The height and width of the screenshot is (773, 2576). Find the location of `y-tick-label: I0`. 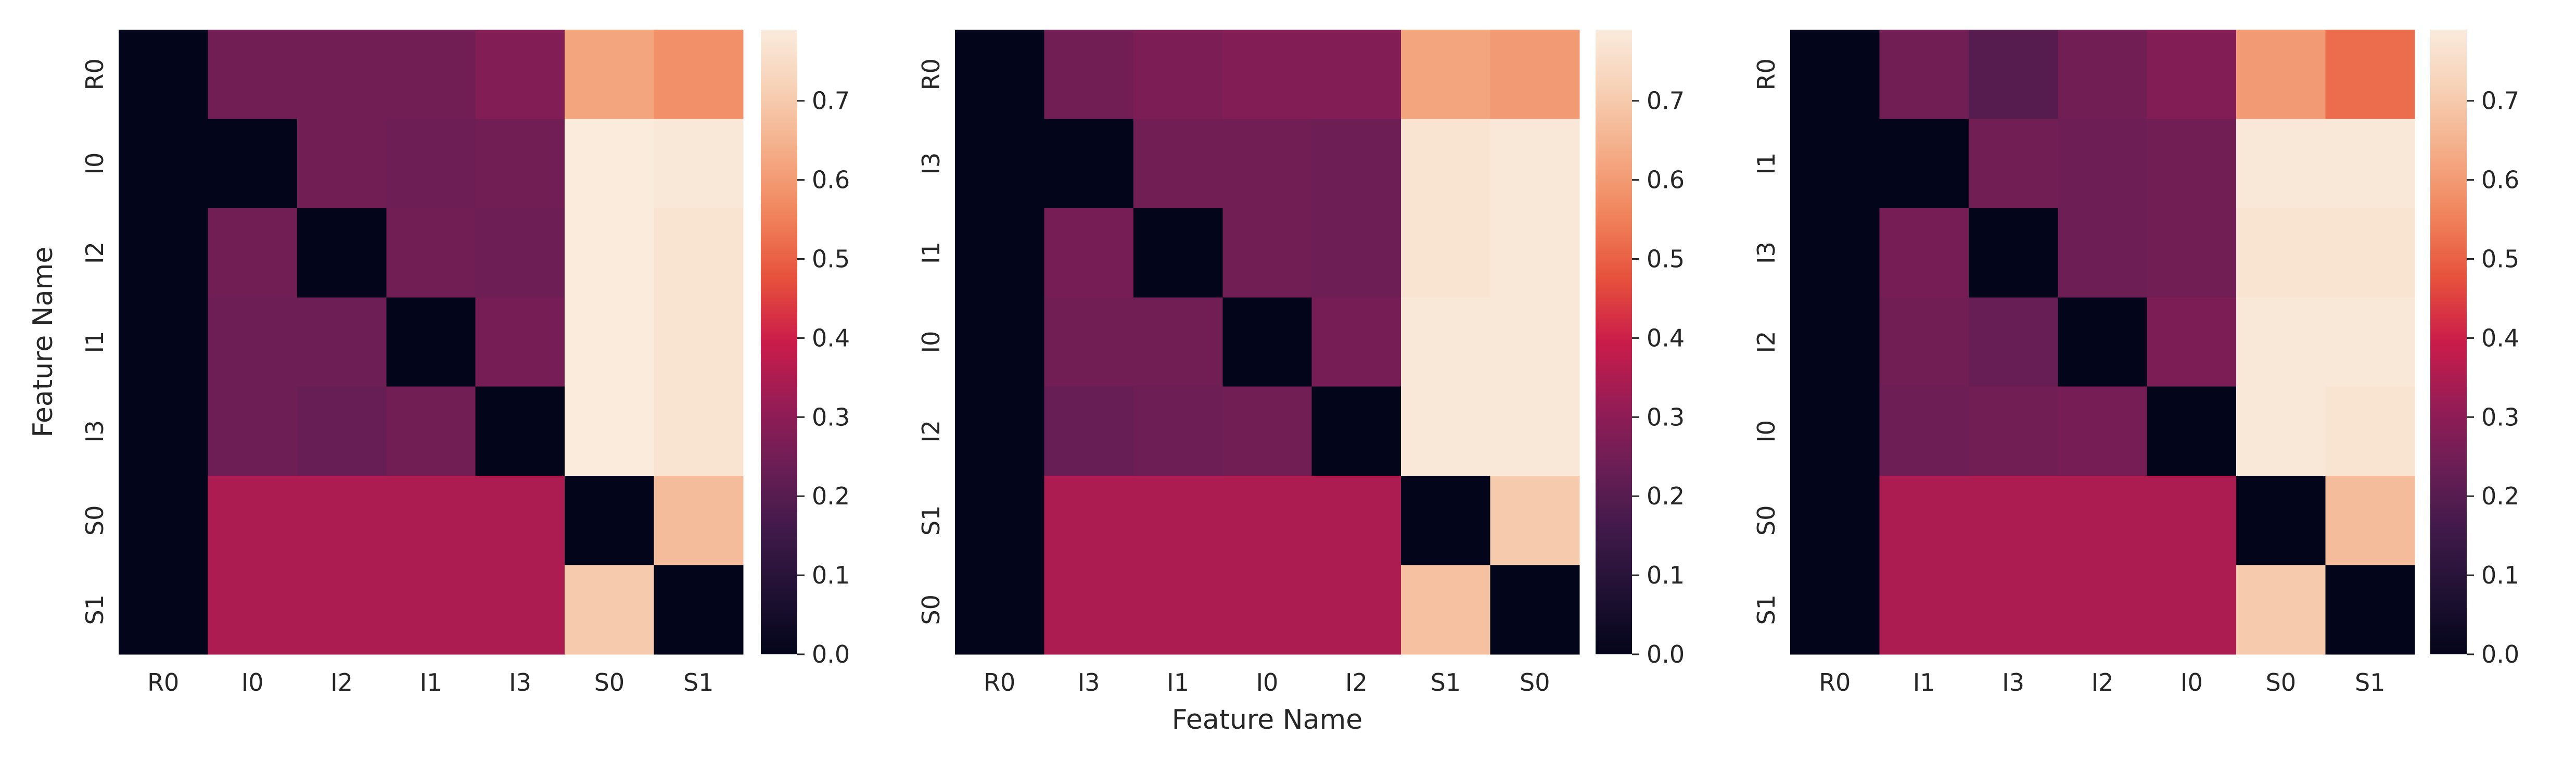

y-tick-label: I0 is located at coordinates (95, 164).